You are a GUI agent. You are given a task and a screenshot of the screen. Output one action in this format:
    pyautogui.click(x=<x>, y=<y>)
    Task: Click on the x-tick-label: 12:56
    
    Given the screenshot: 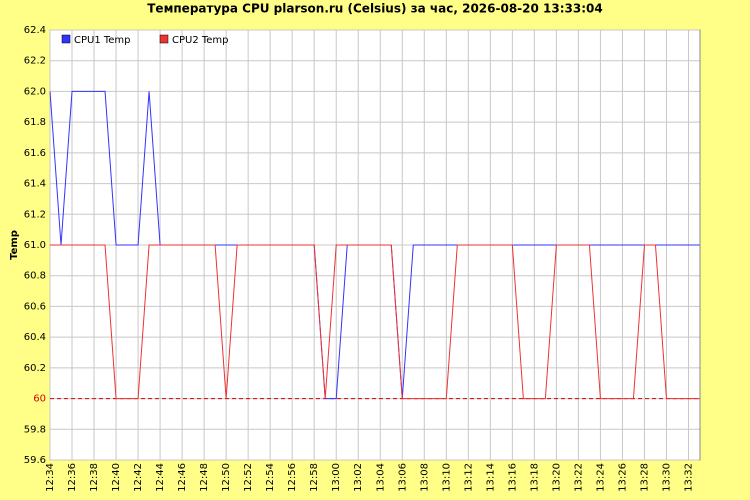 What is the action you would take?
    pyautogui.click(x=292, y=477)
    